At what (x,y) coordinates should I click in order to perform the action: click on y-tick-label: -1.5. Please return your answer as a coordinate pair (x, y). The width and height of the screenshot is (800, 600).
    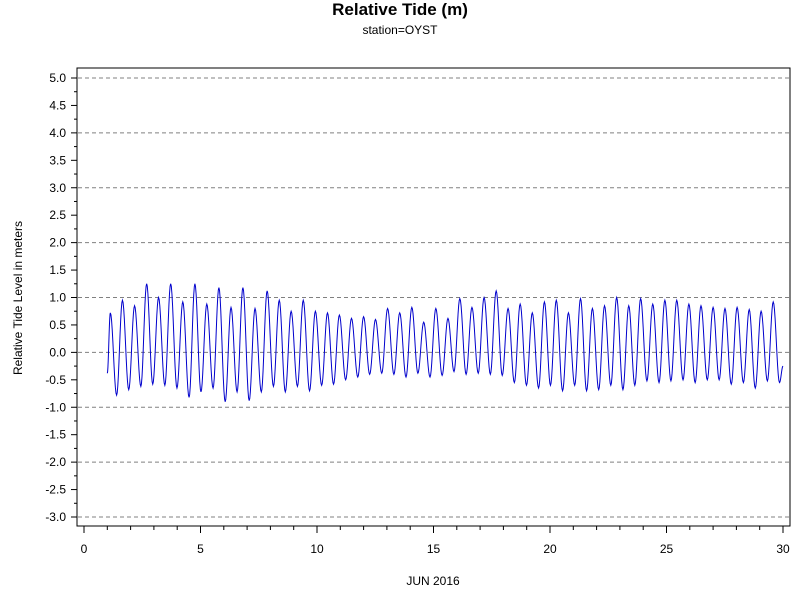
    Looking at the image, I should click on (55, 435).